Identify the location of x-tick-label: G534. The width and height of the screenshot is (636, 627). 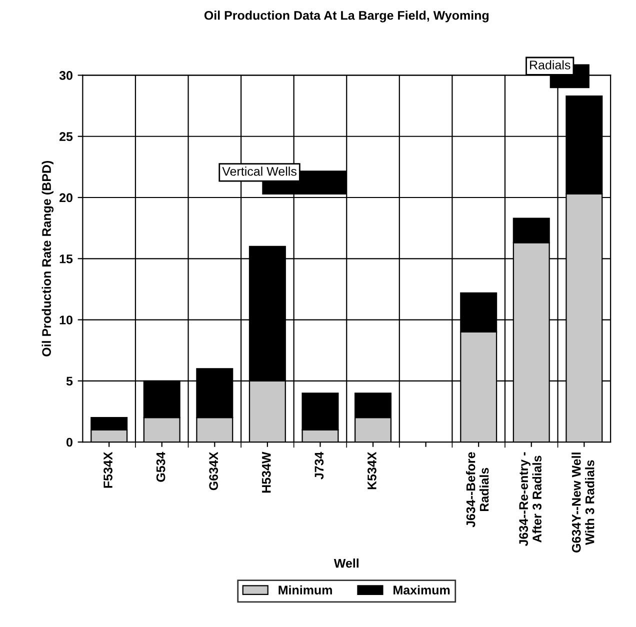
(161, 467).